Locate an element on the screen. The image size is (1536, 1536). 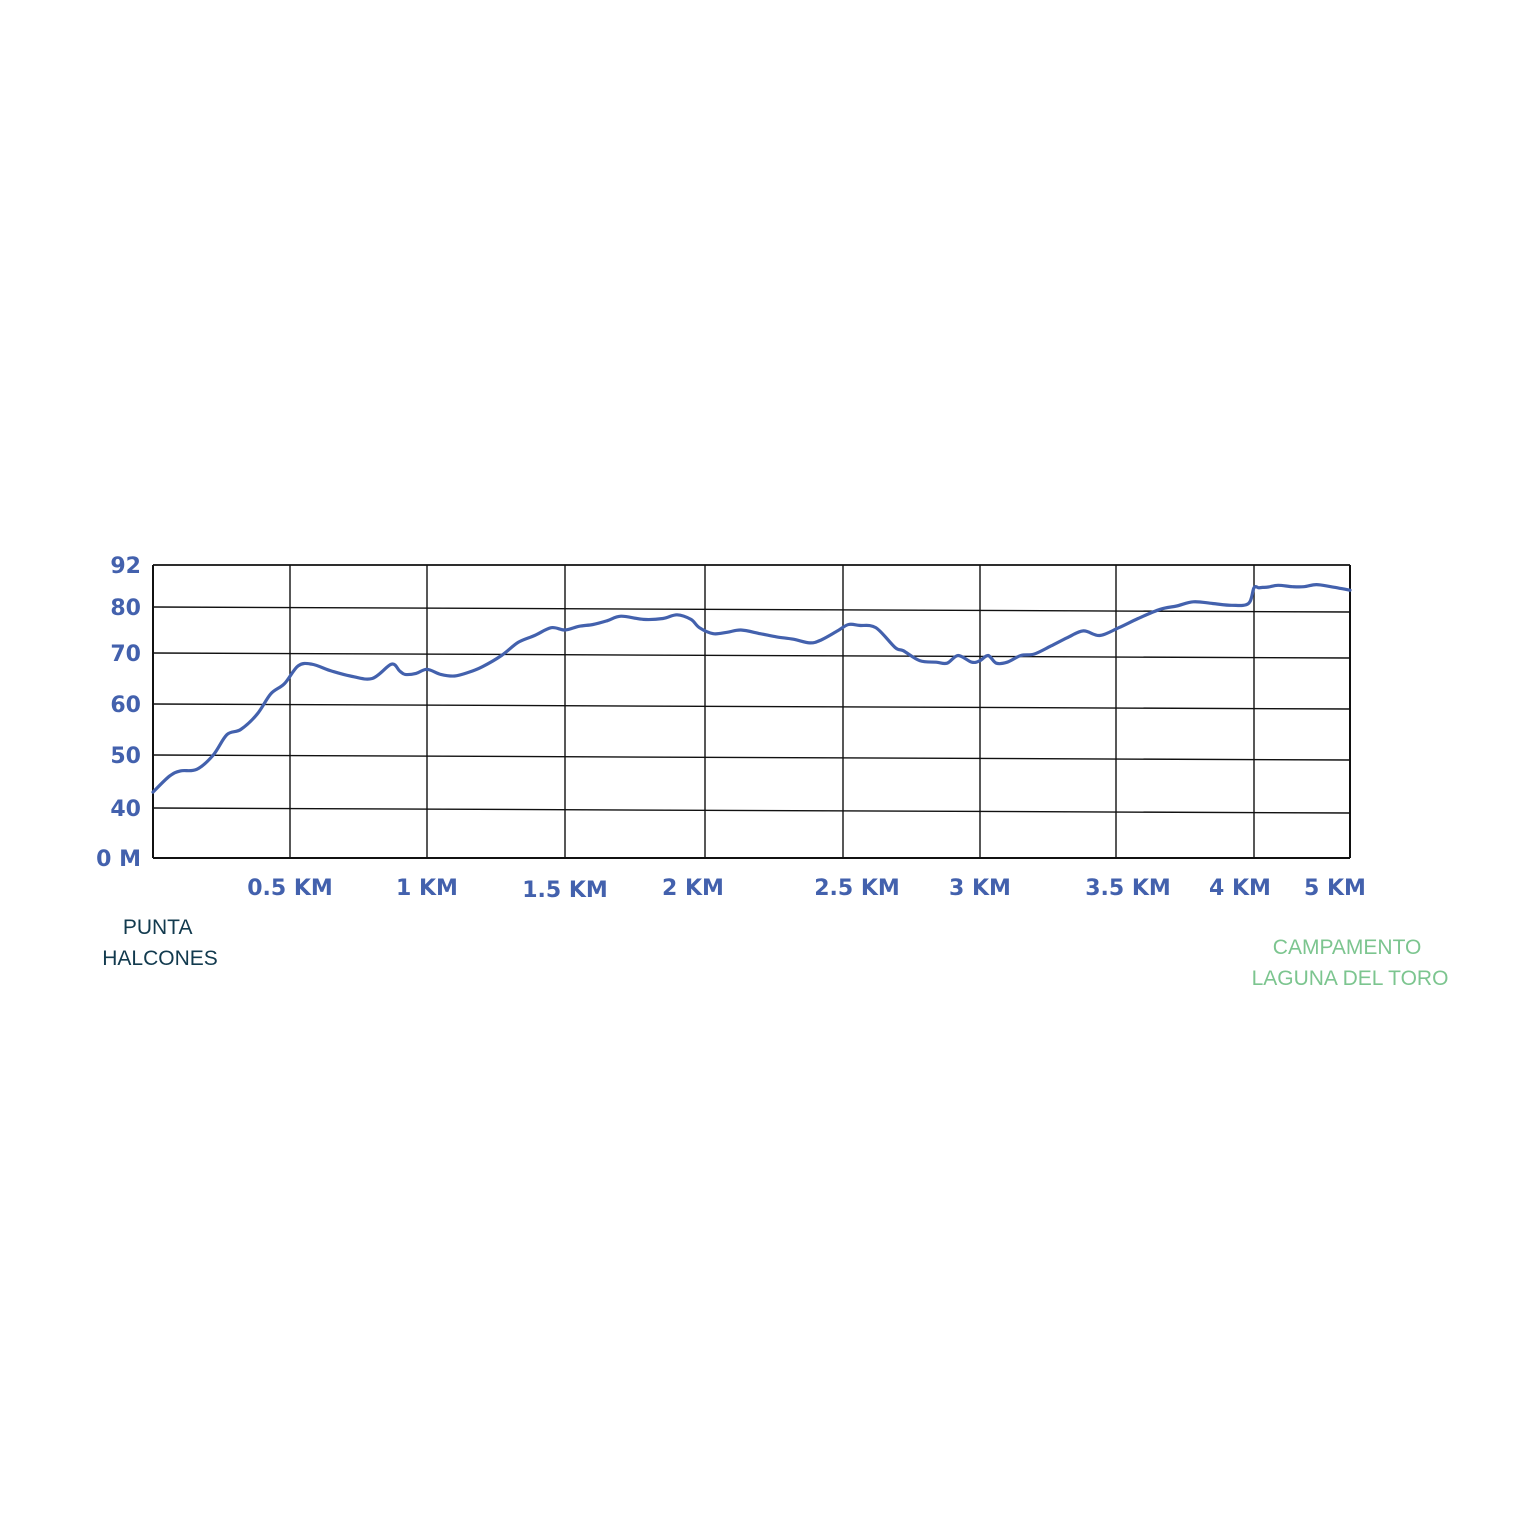
y-tick-label-2: 50 is located at coordinates (125, 756).